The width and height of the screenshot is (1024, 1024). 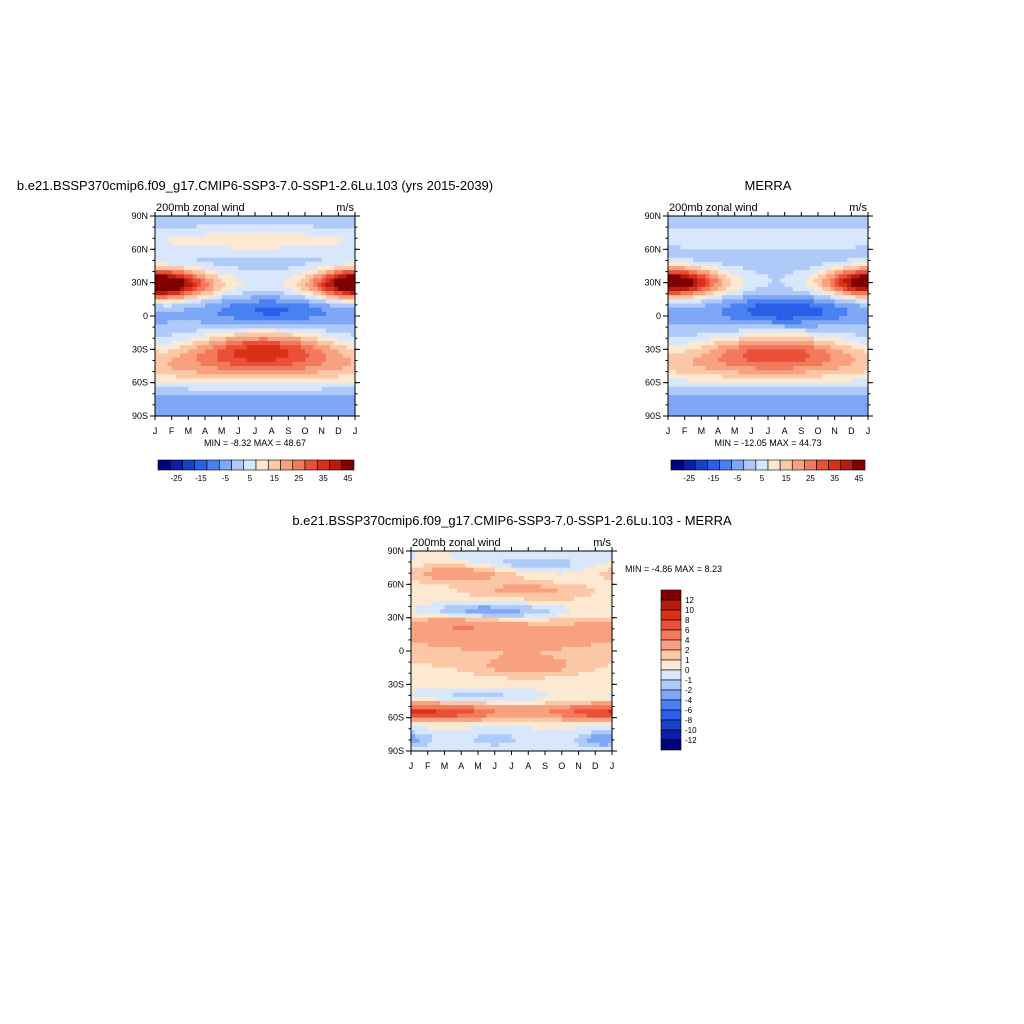 What do you see at coordinates (751, 431) in the screenshot?
I see `x-tick-label: J` at bounding box center [751, 431].